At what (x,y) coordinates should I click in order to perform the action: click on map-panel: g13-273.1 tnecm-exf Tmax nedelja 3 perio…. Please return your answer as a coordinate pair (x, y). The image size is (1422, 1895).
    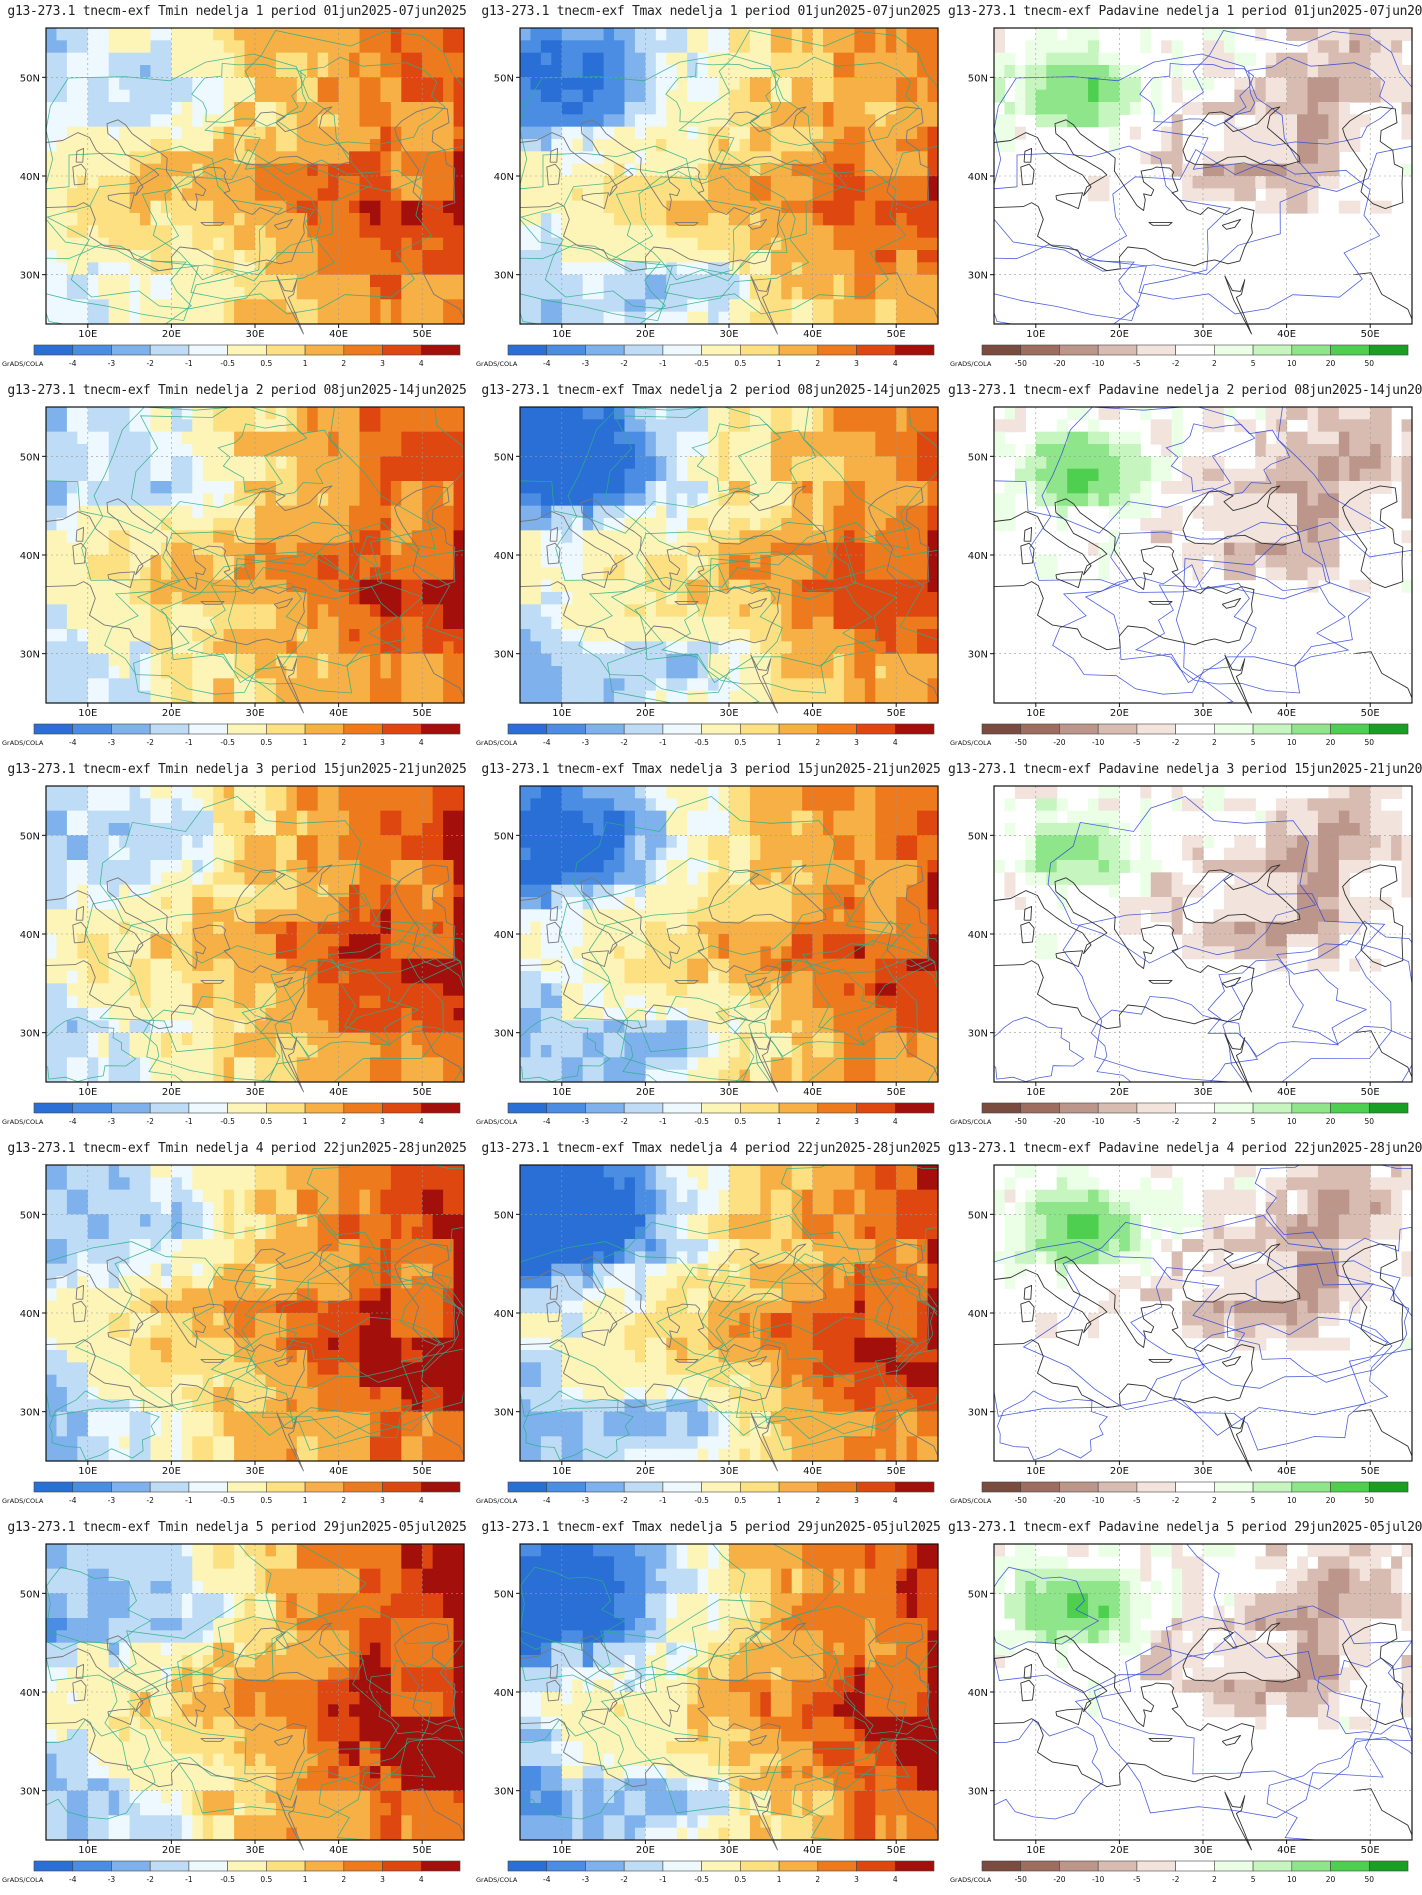
    Looking at the image, I should click on (711, 947).